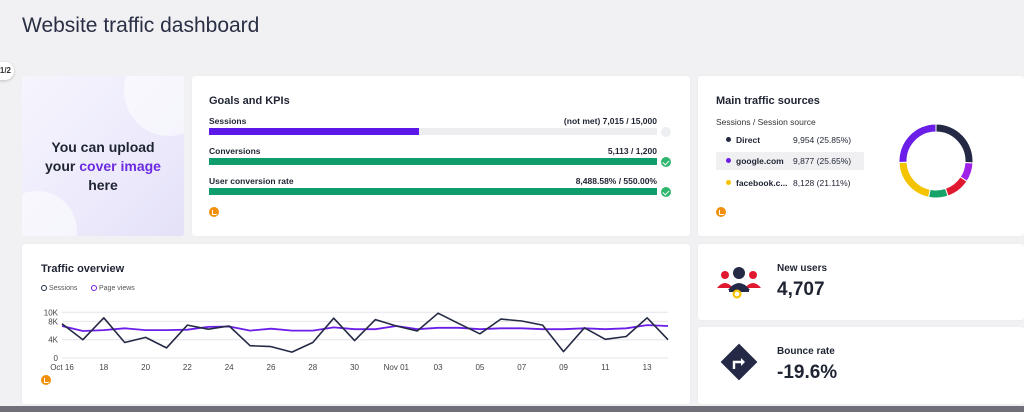  What do you see at coordinates (83, 269) in the screenshot?
I see `traffic-overview-title: Traffic overview` at bounding box center [83, 269].